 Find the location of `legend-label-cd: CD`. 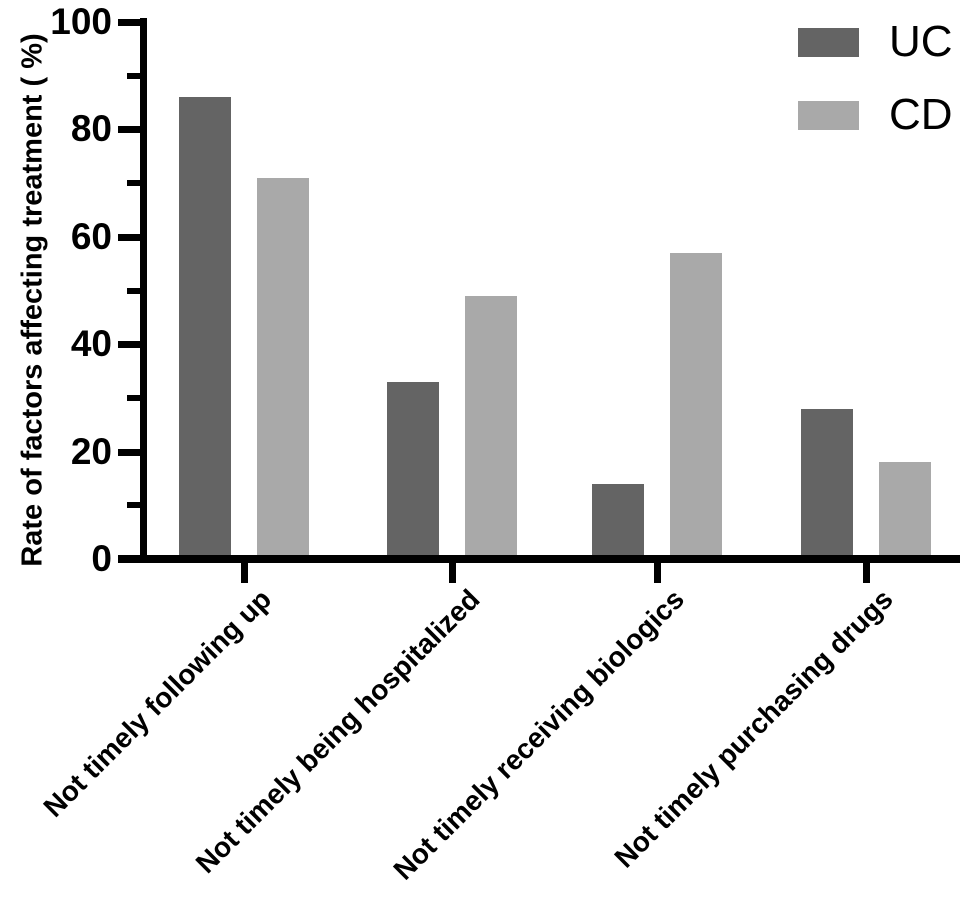

legend-label-cd: CD is located at coordinates (921, 114).